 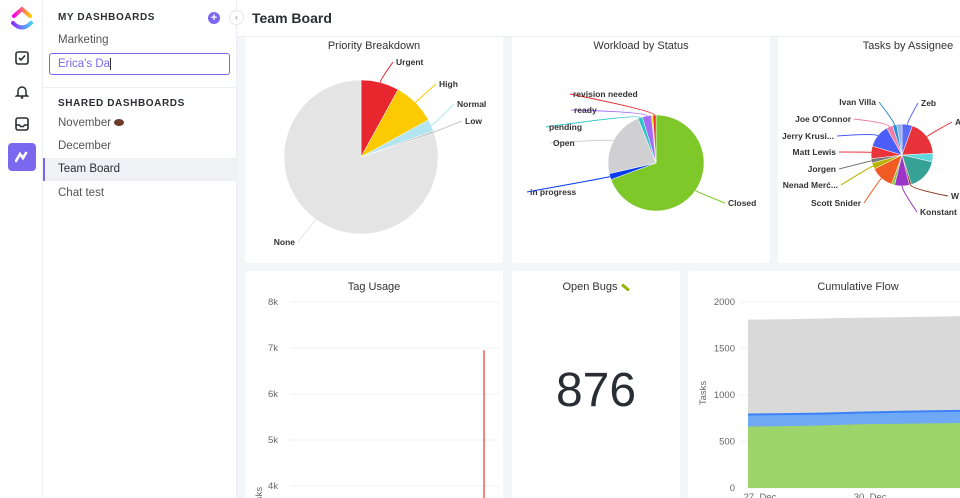 I want to click on slice-label: Urgent, so click(x=410, y=62).